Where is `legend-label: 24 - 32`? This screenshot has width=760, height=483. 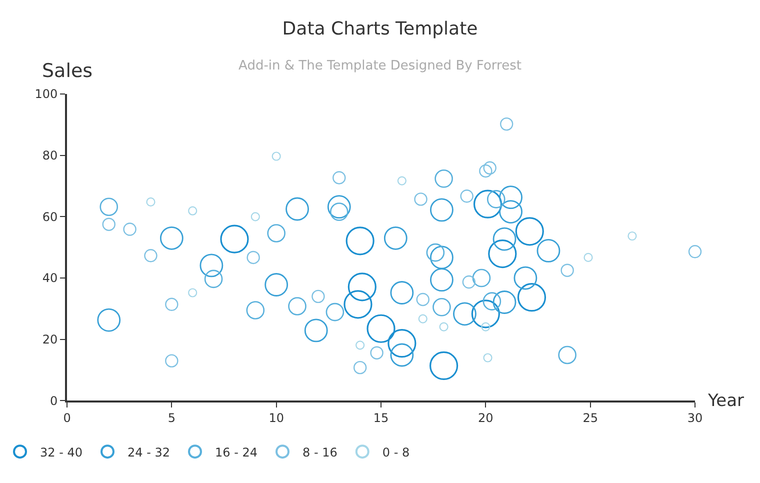 legend-label: 24 - 32 is located at coordinates (149, 452).